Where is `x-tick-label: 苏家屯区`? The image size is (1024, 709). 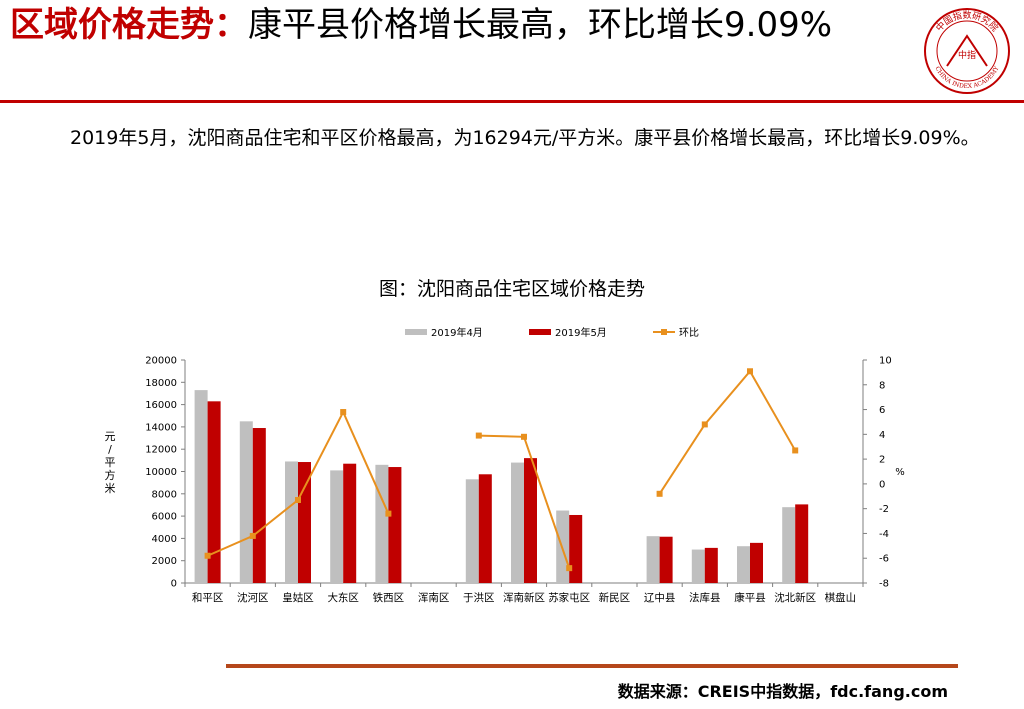 x-tick-label: 苏家屯区 is located at coordinates (569, 597).